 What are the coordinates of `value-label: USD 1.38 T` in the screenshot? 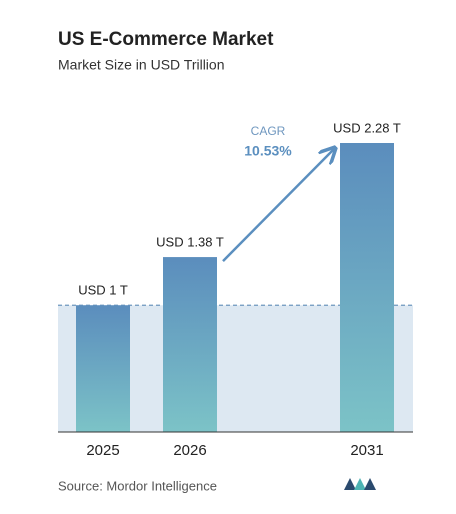 It's located at (190, 242).